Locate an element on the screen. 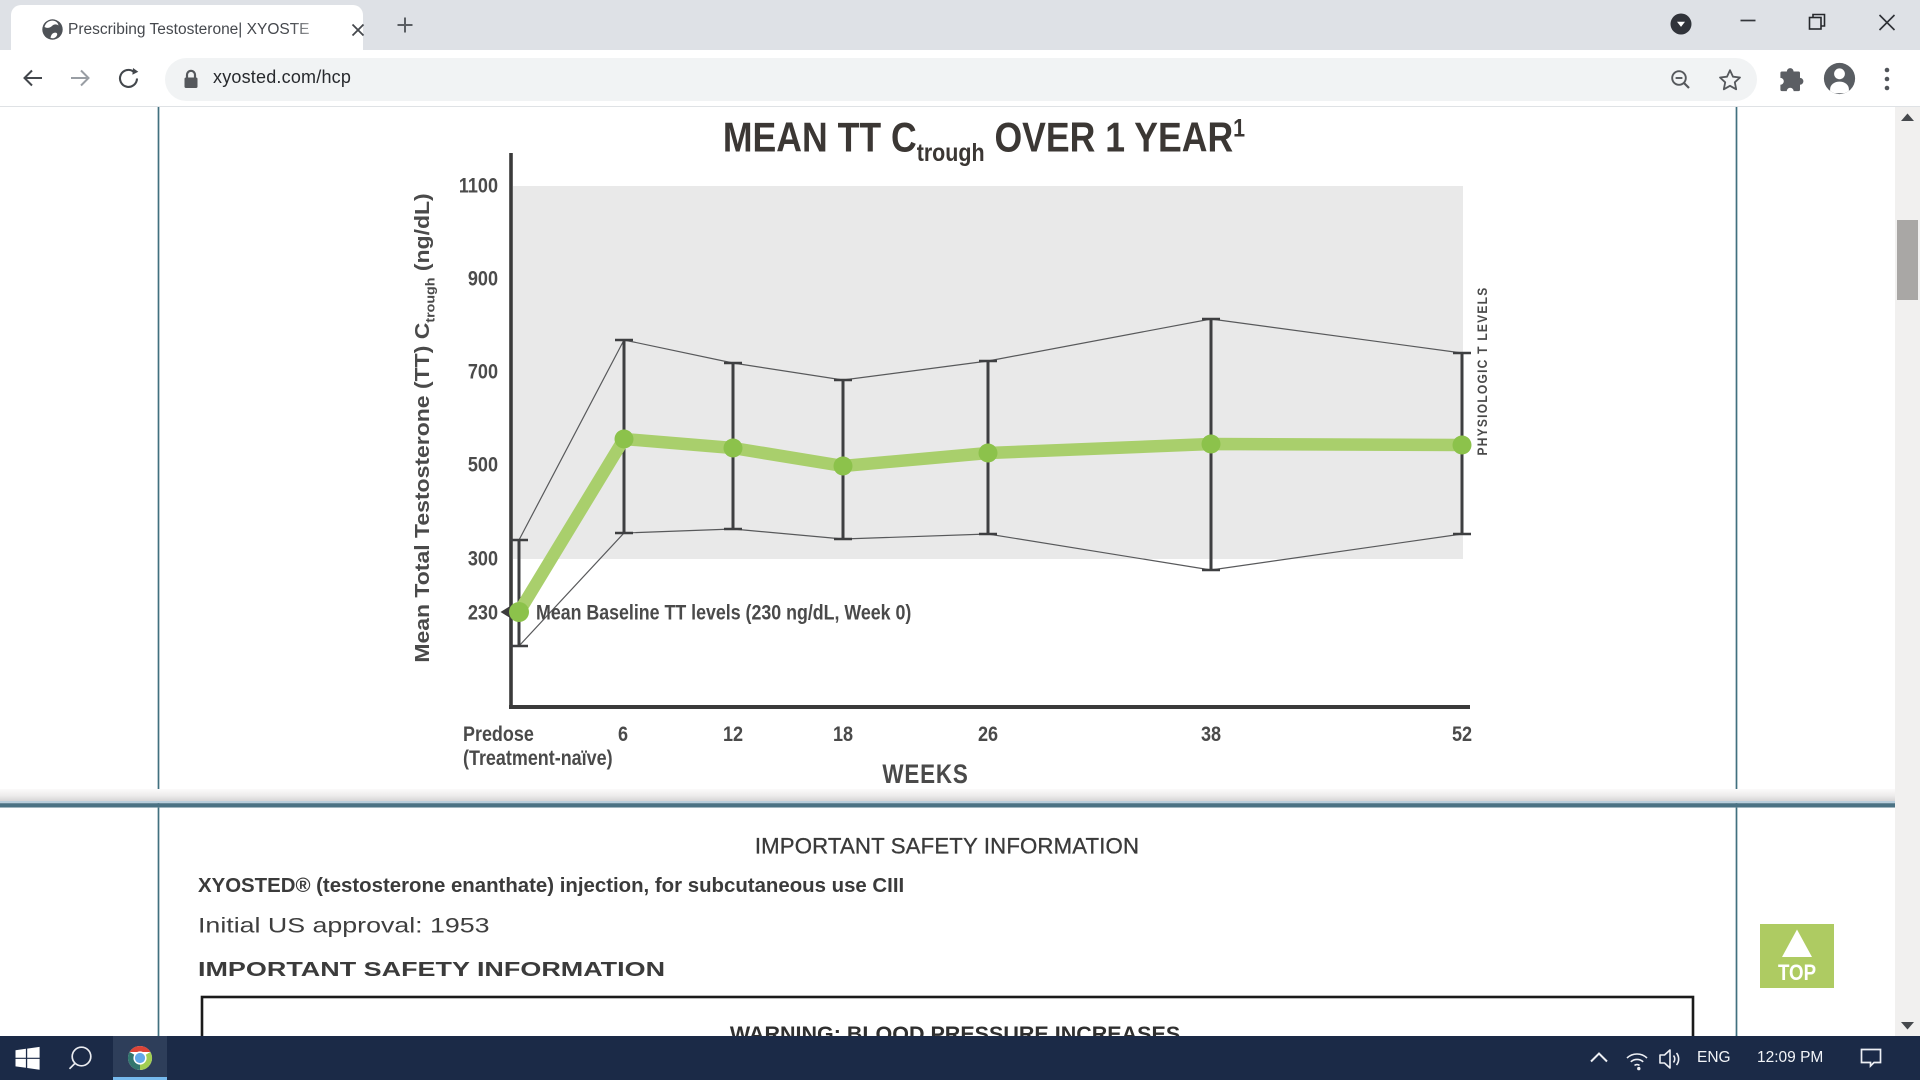 This screenshot has width=1920, height=1080. svg-text: 700 is located at coordinates (483, 372).